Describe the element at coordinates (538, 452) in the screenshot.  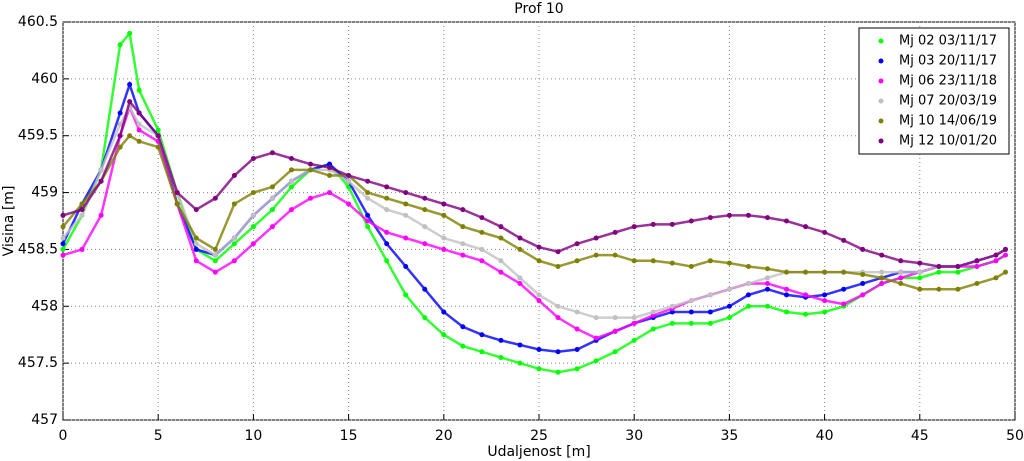
I see `x-axis-label: Udaljenost [m]` at that location.